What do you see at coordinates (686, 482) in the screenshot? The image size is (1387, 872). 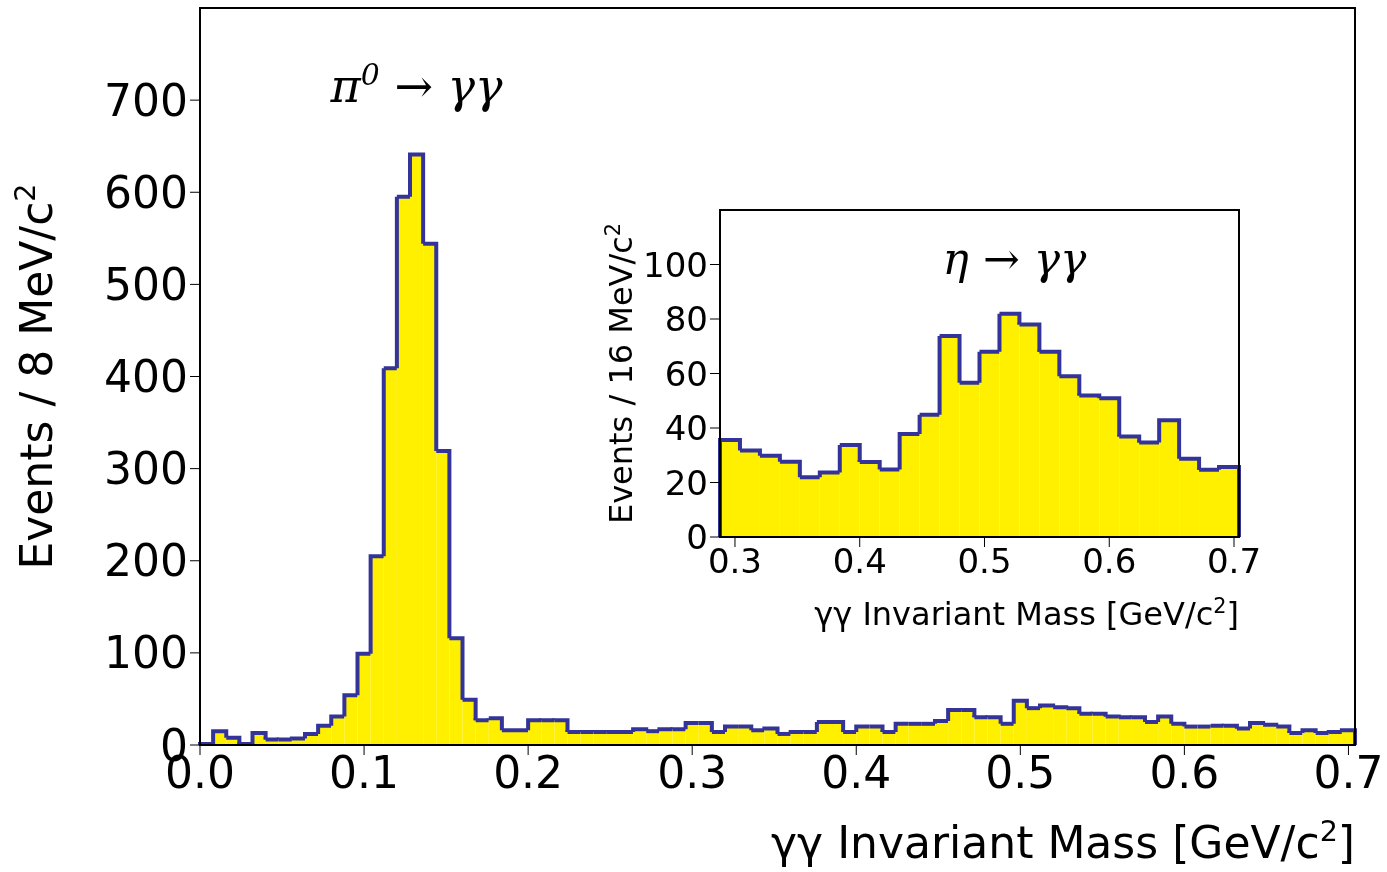 I see `y-tick-label: 20` at bounding box center [686, 482].